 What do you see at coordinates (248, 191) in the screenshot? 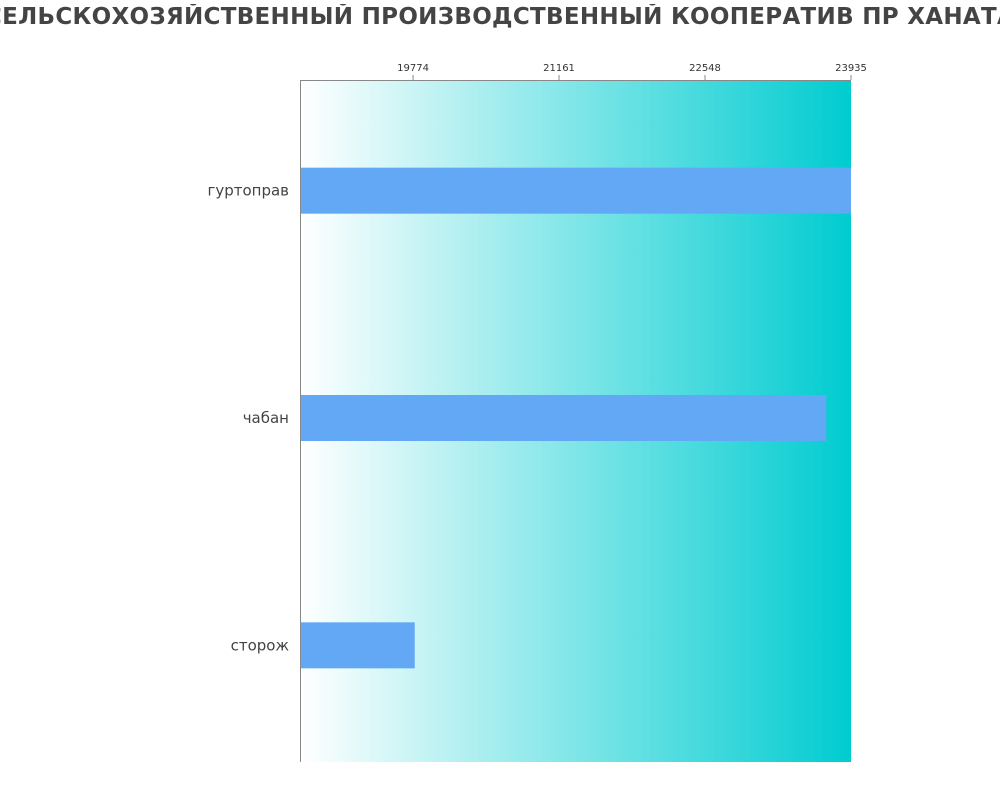
I see `category-label: гуртоправ` at bounding box center [248, 191].